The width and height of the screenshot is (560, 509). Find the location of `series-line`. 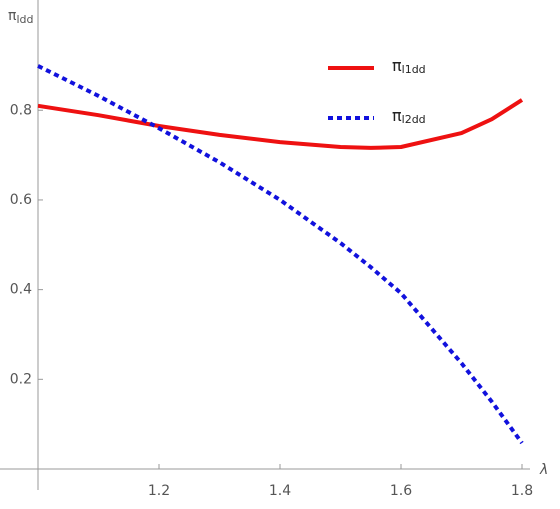

series-line is located at coordinates (280, 124).